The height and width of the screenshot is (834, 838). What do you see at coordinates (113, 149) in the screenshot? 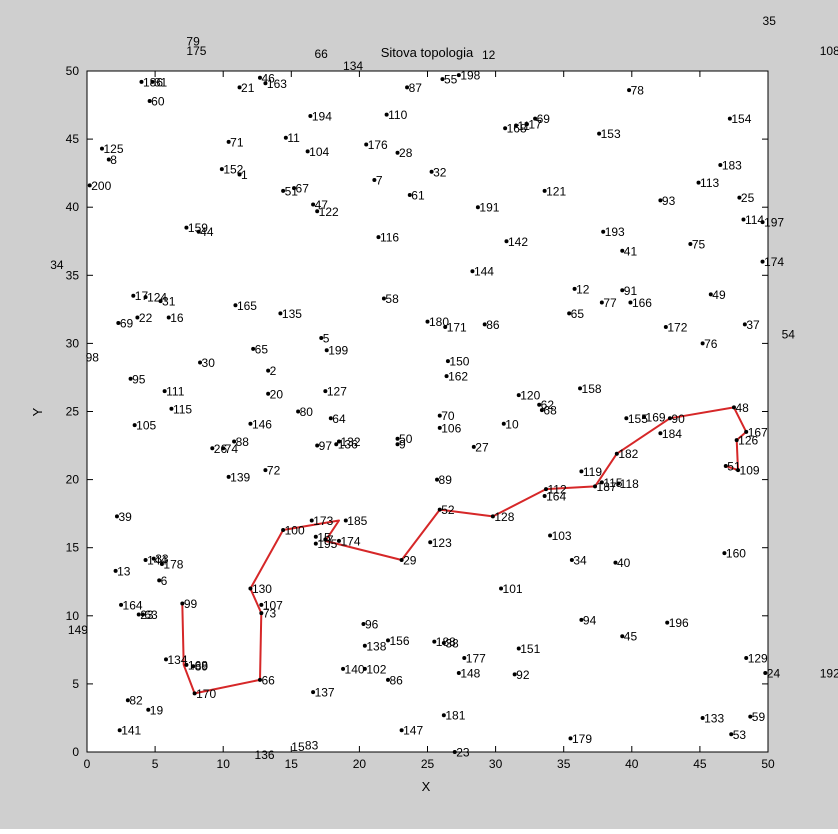
I see `node-label: 125` at bounding box center [113, 149].